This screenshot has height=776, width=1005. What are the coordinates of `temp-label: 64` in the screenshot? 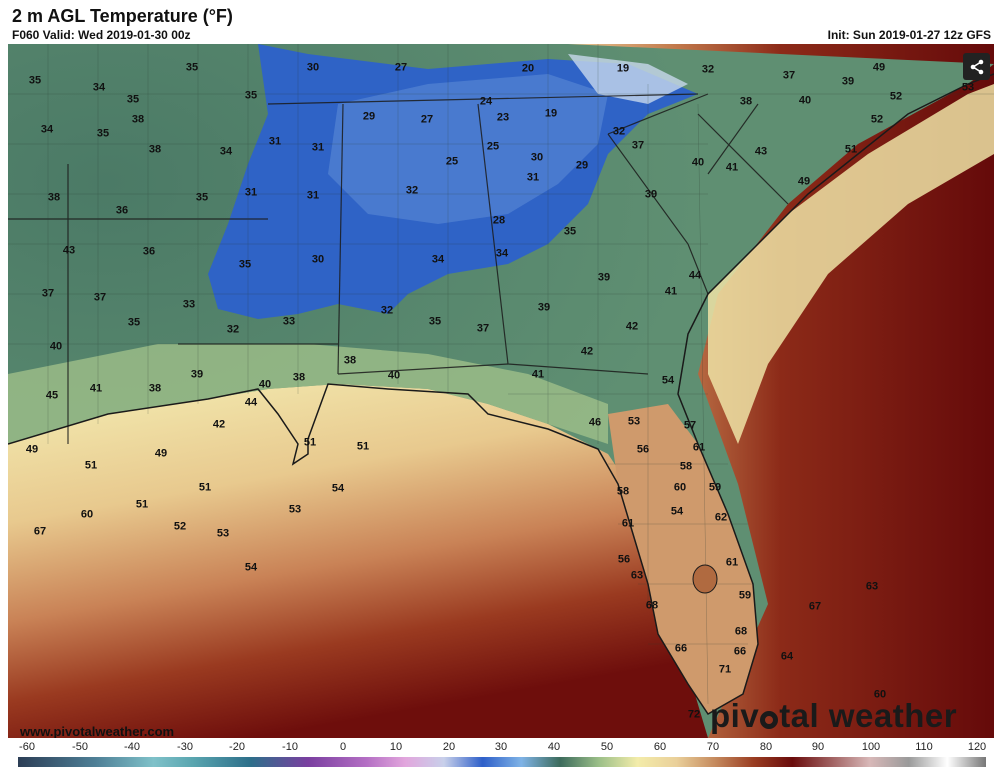 It's located at (787, 656).